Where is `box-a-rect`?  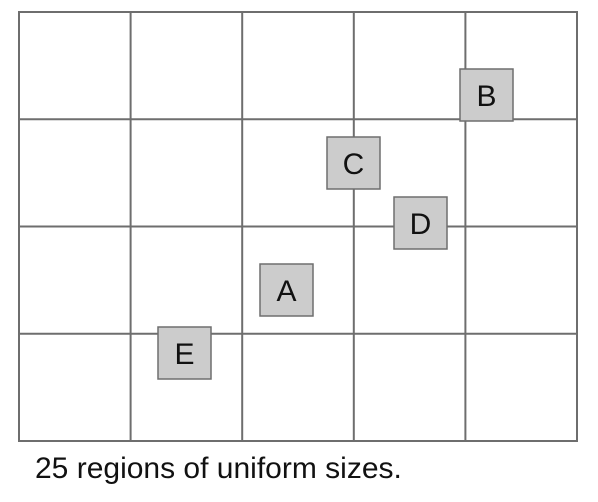
box-a-rect is located at coordinates (286, 290).